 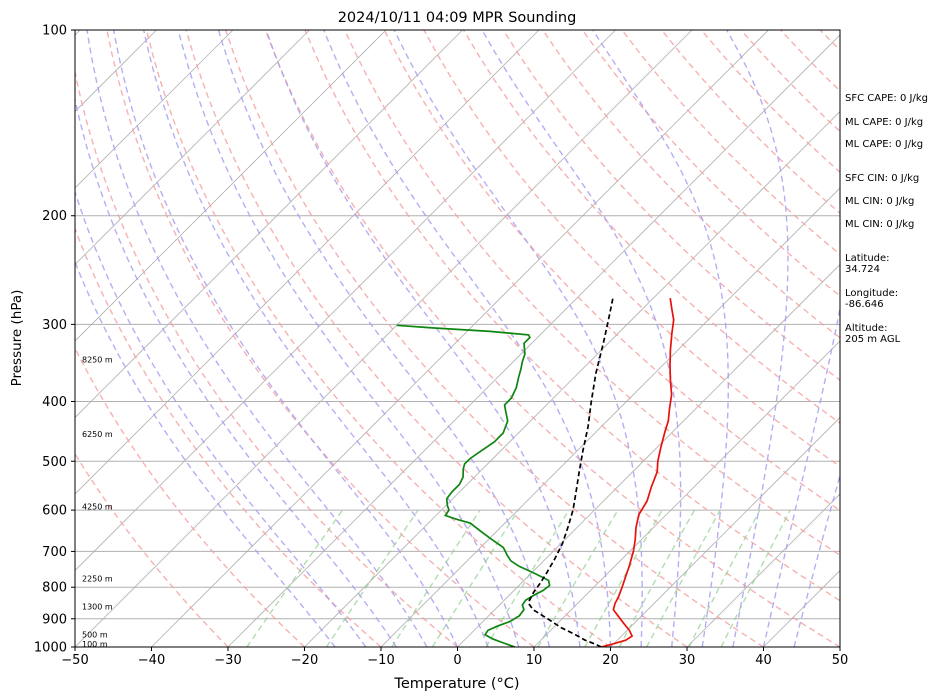 What do you see at coordinates (884, 122) in the screenshot?
I see `info-ml-cape-1: ML CAPE: 0 J/kg` at bounding box center [884, 122].